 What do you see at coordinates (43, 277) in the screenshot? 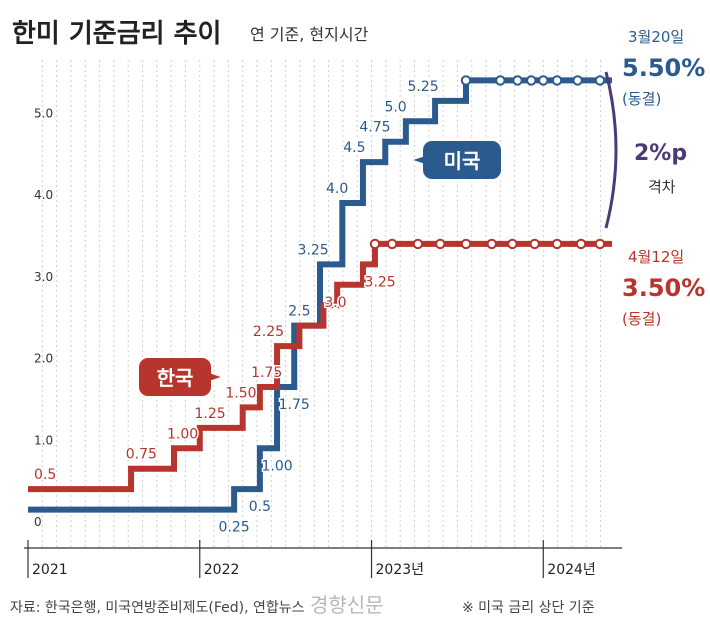
I see `y-tick-label: 3.0` at bounding box center [43, 277].